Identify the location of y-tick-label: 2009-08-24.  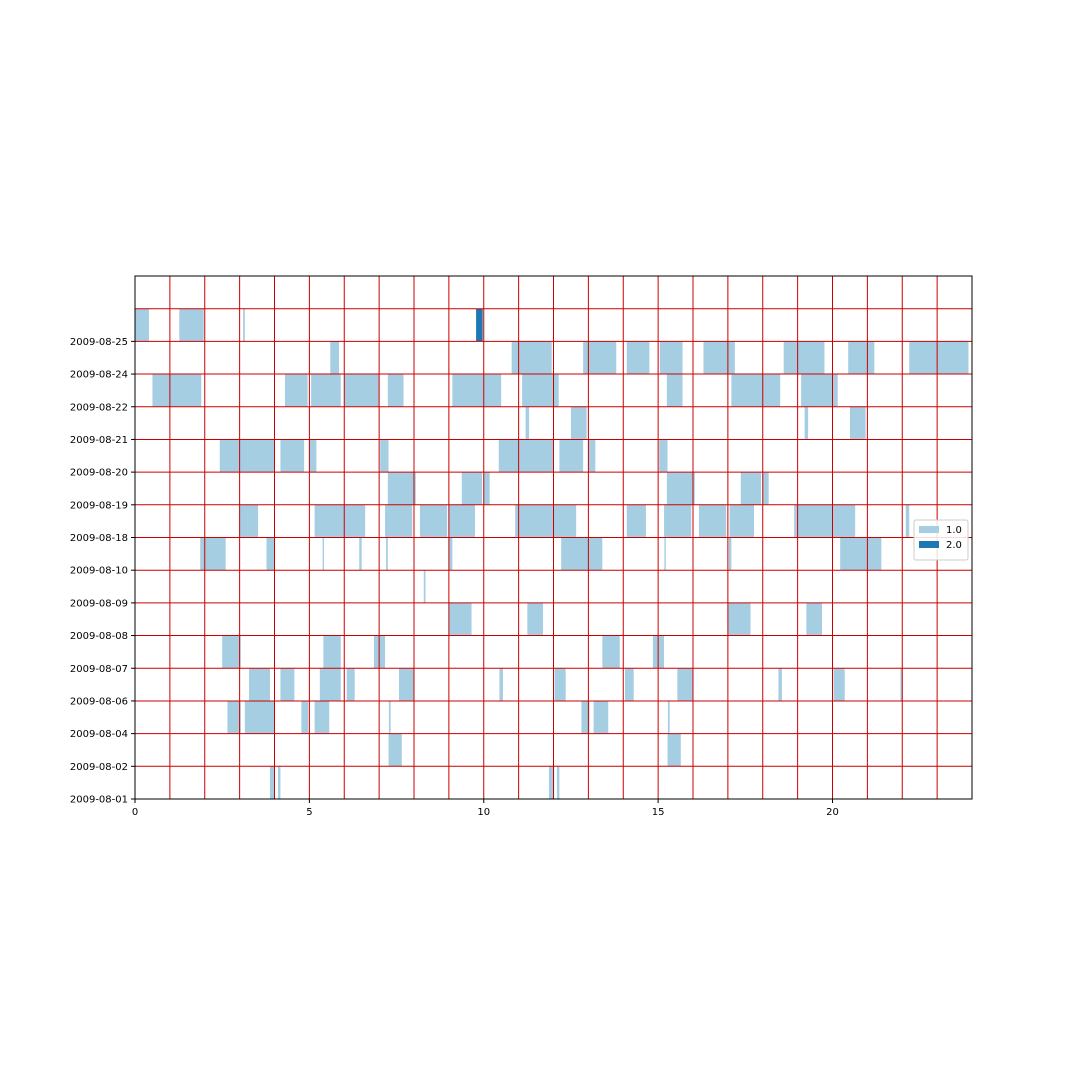
(99, 375).